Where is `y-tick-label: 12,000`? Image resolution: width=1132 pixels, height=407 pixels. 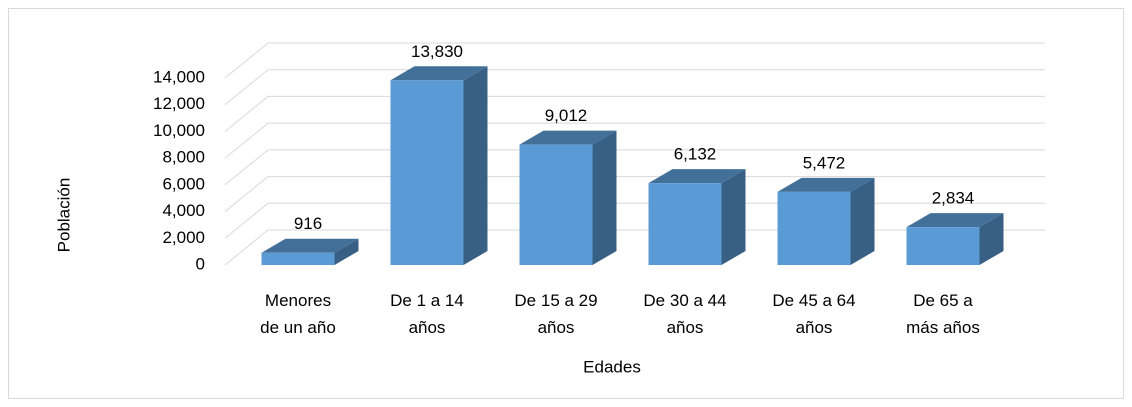
y-tick-label: 12,000 is located at coordinates (179, 103).